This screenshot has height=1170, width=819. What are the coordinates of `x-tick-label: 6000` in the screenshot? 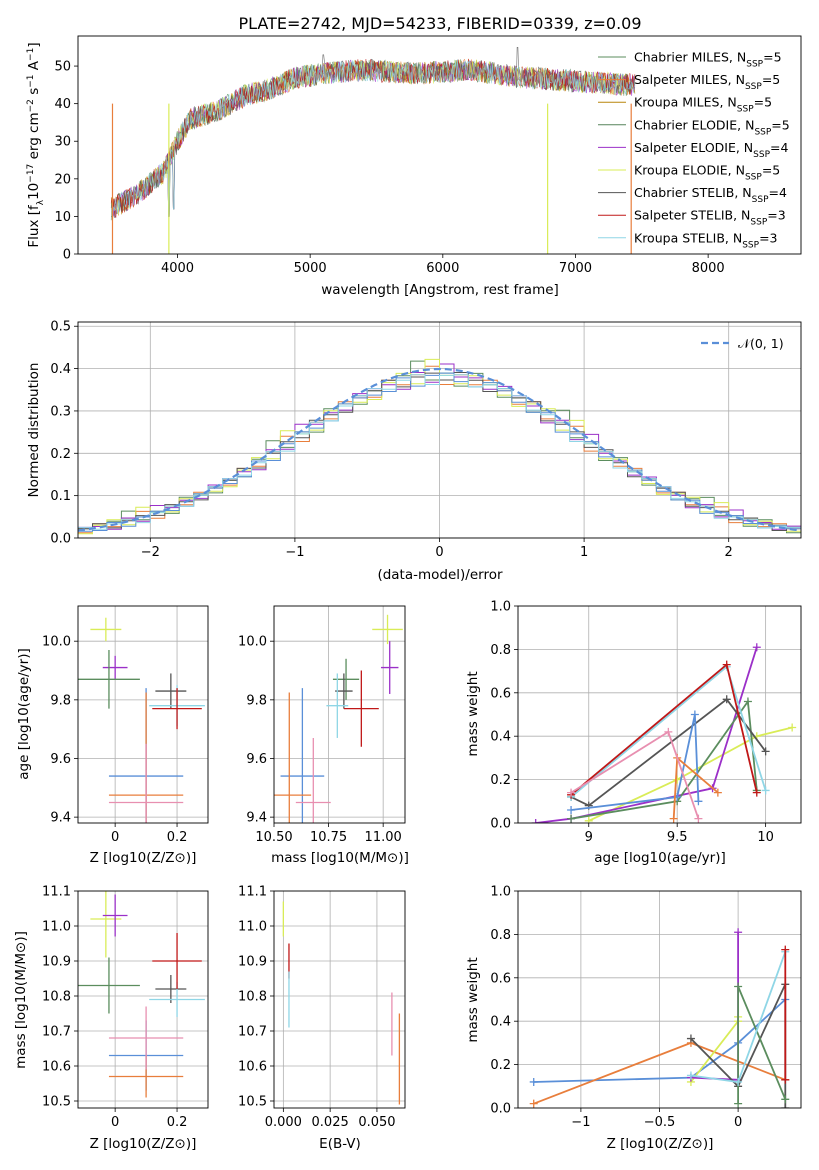 It's located at (442, 268).